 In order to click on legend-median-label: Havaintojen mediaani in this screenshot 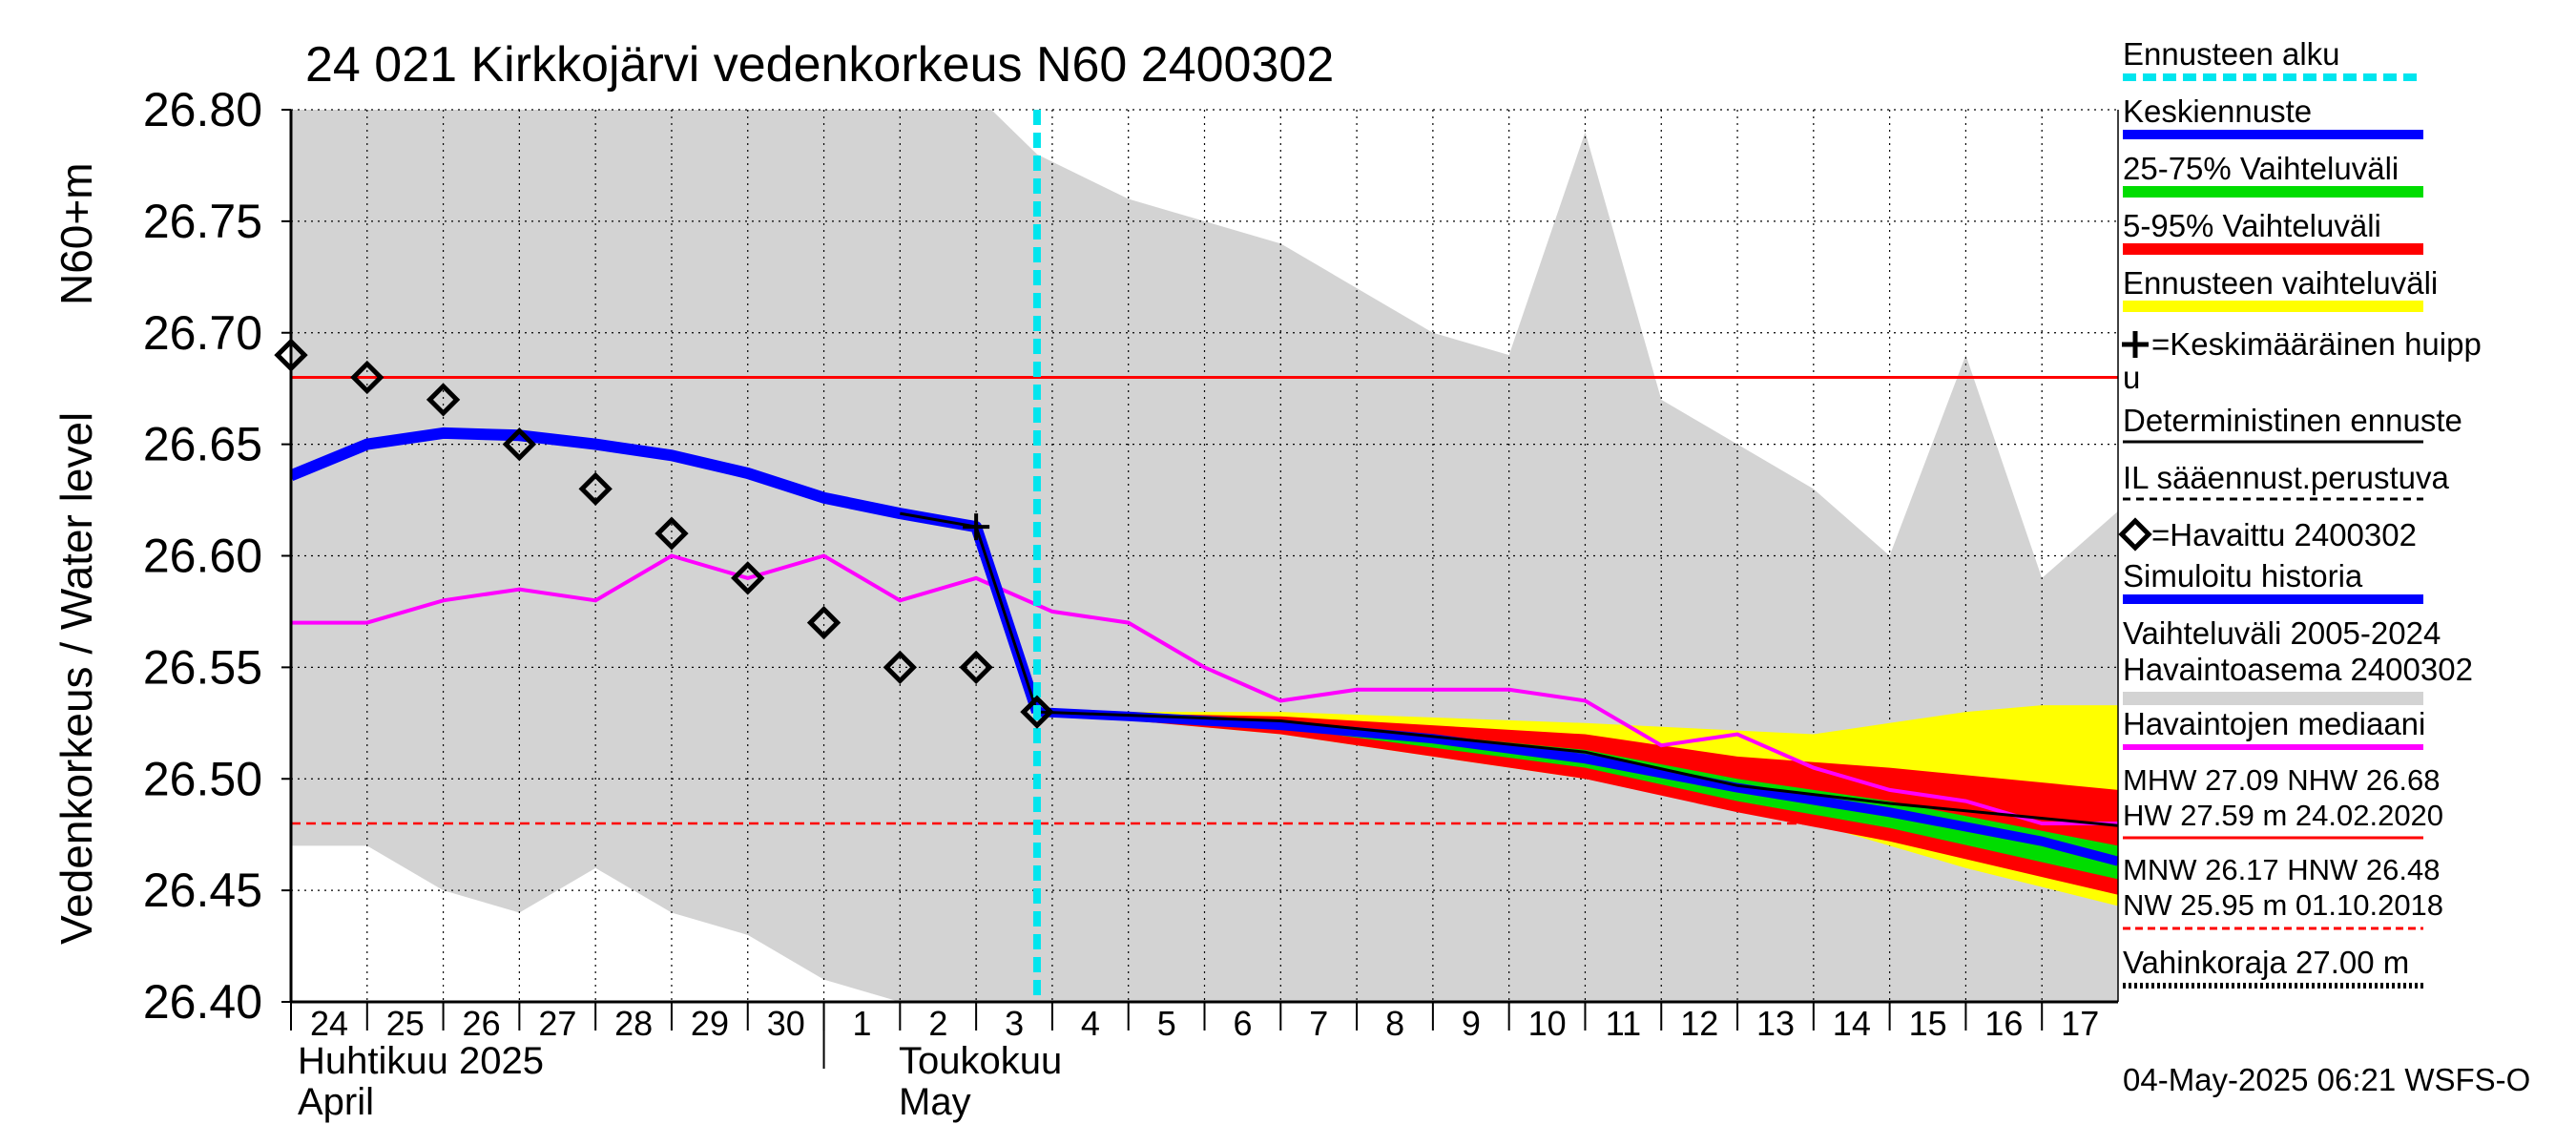, I will do `click(2274, 723)`.